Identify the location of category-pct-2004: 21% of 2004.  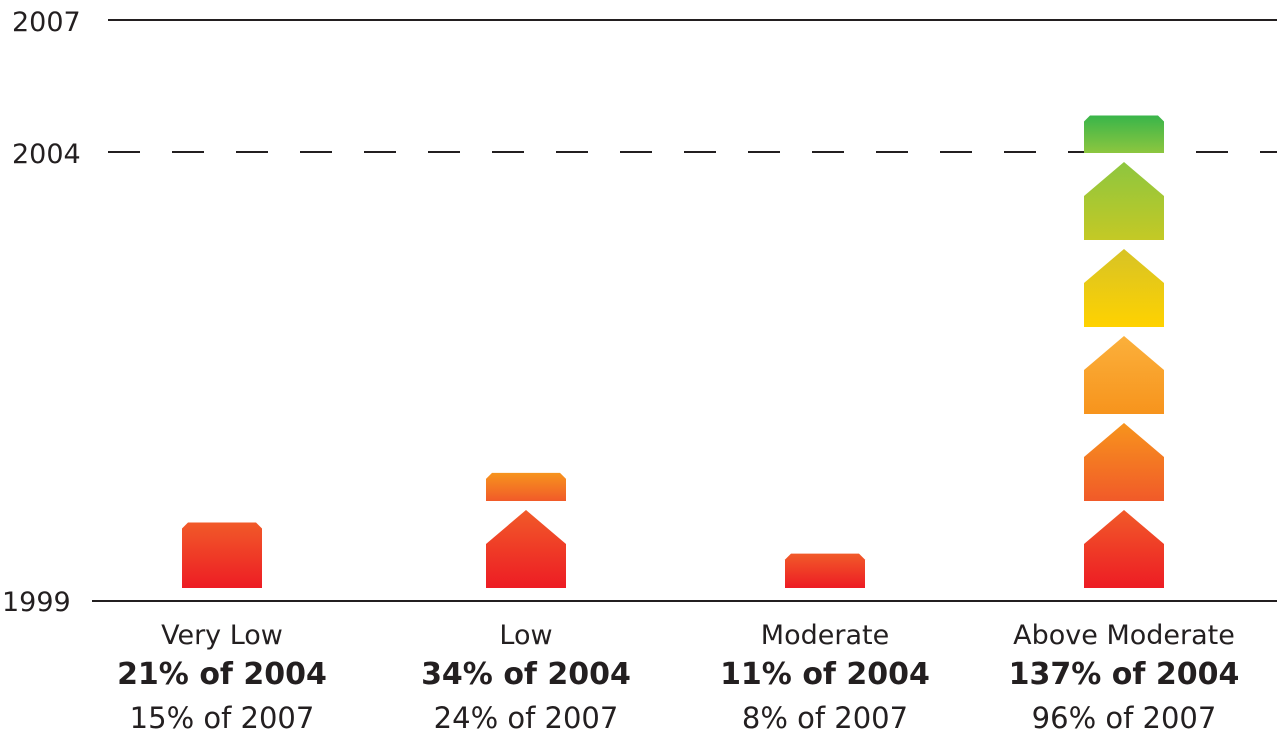
(222, 674).